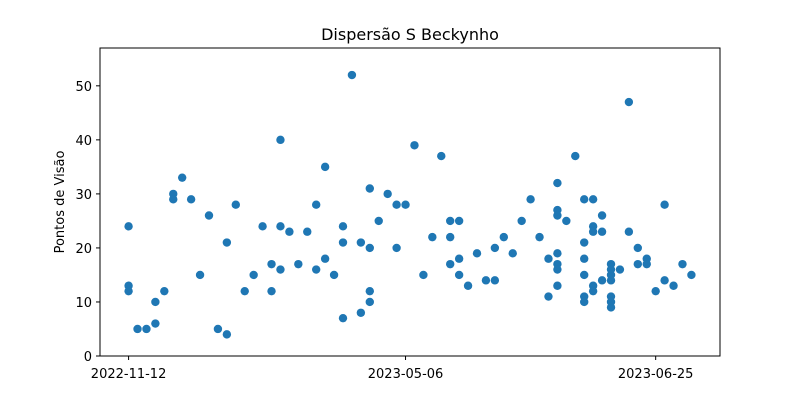 Image resolution: width=800 pixels, height=400 pixels. Describe the element at coordinates (83, 249) in the screenshot. I see `y-tick-label: 20` at that location.